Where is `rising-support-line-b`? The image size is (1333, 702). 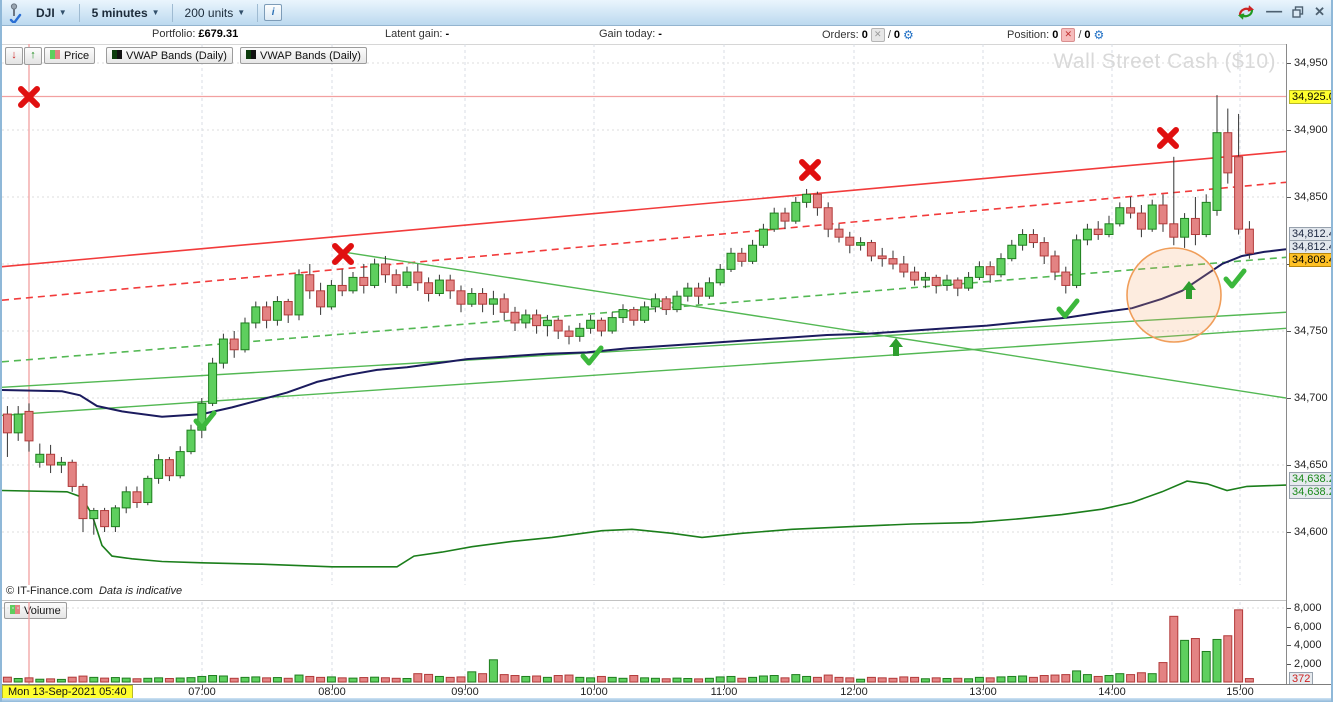
rising-support-line-b is located at coordinates (644, 349).